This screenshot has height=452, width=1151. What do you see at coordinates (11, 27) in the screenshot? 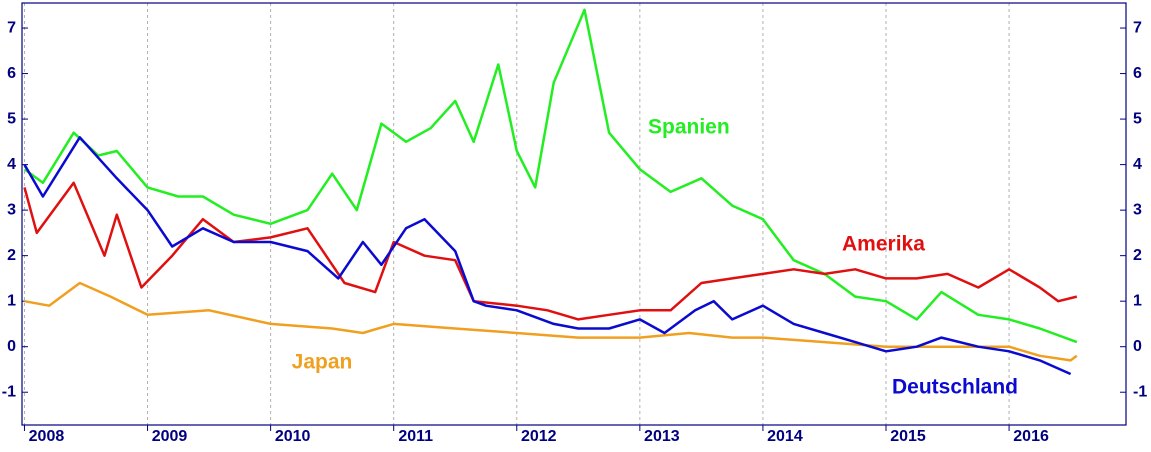
I see `y-tick-label: 7` at bounding box center [11, 27].